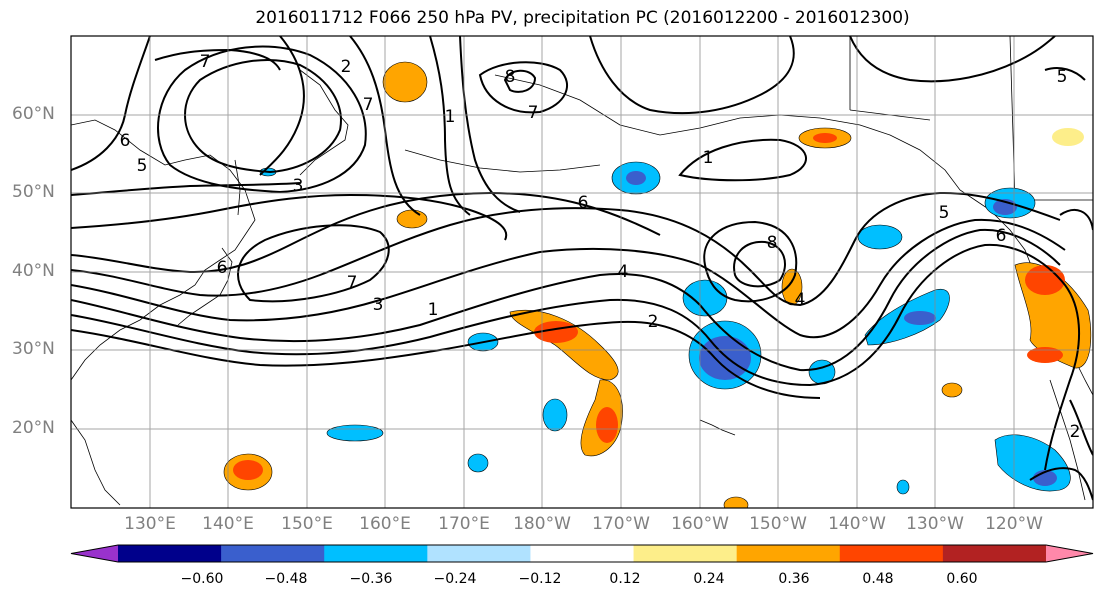  Describe the element at coordinates (385, 524) in the screenshot. I see `lon-label: 160°E` at that location.